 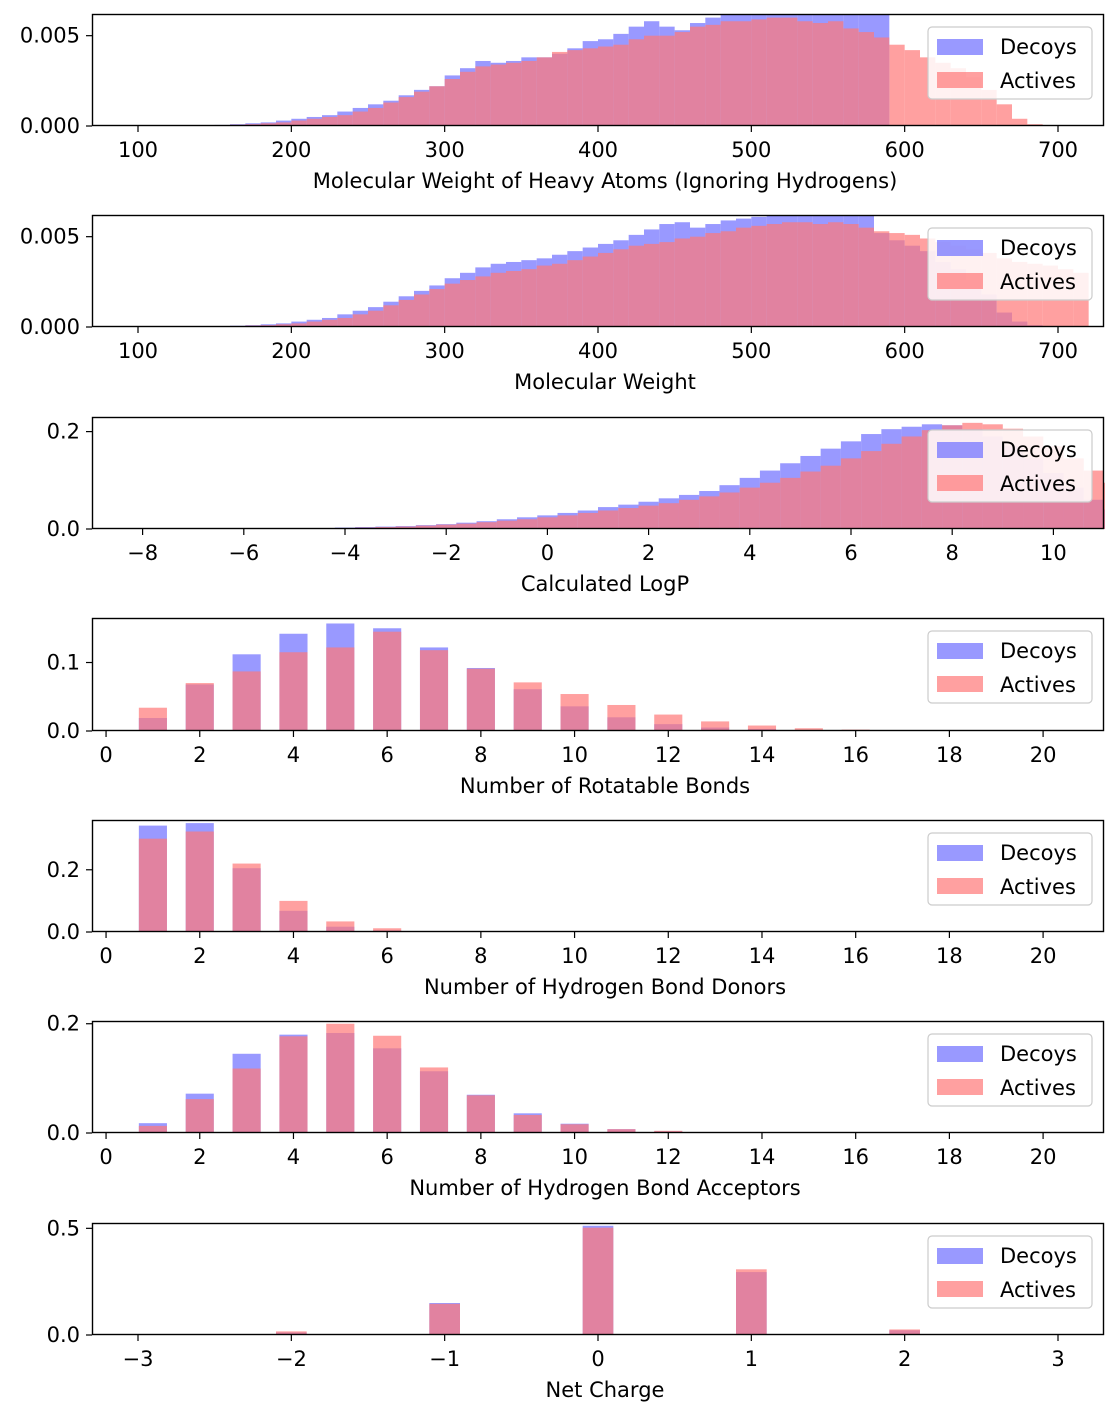 What do you see at coordinates (138, 1359) in the screenshot?
I see `x-tick-label: −3` at bounding box center [138, 1359].